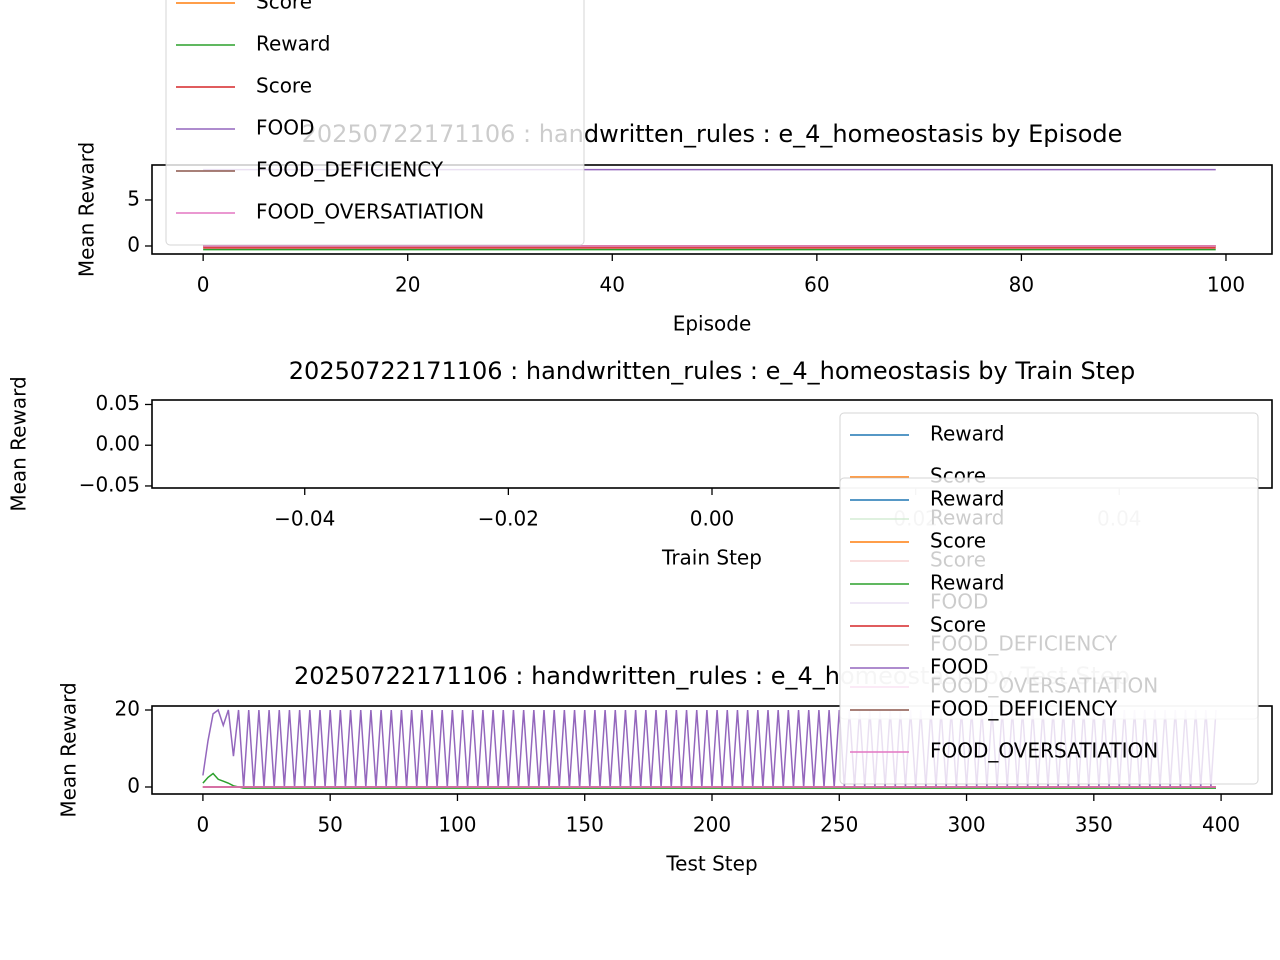  What do you see at coordinates (1021, 285) in the screenshot?
I see `x-tick-label: 80` at bounding box center [1021, 285].